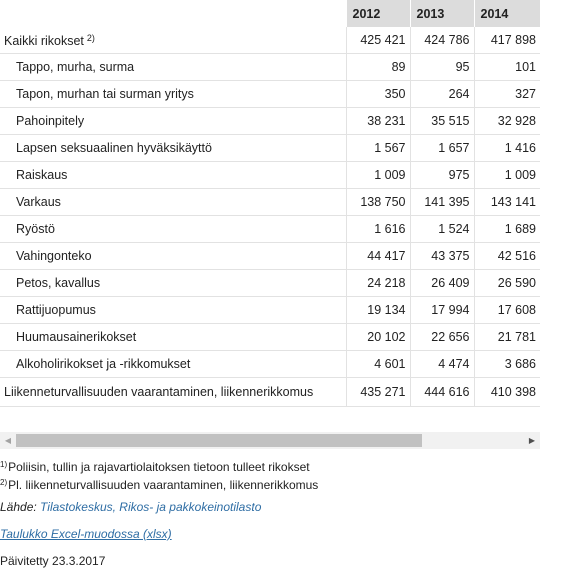 This screenshot has width=567, height=574. I want to click on cell-value: 425 421, so click(377, 40).